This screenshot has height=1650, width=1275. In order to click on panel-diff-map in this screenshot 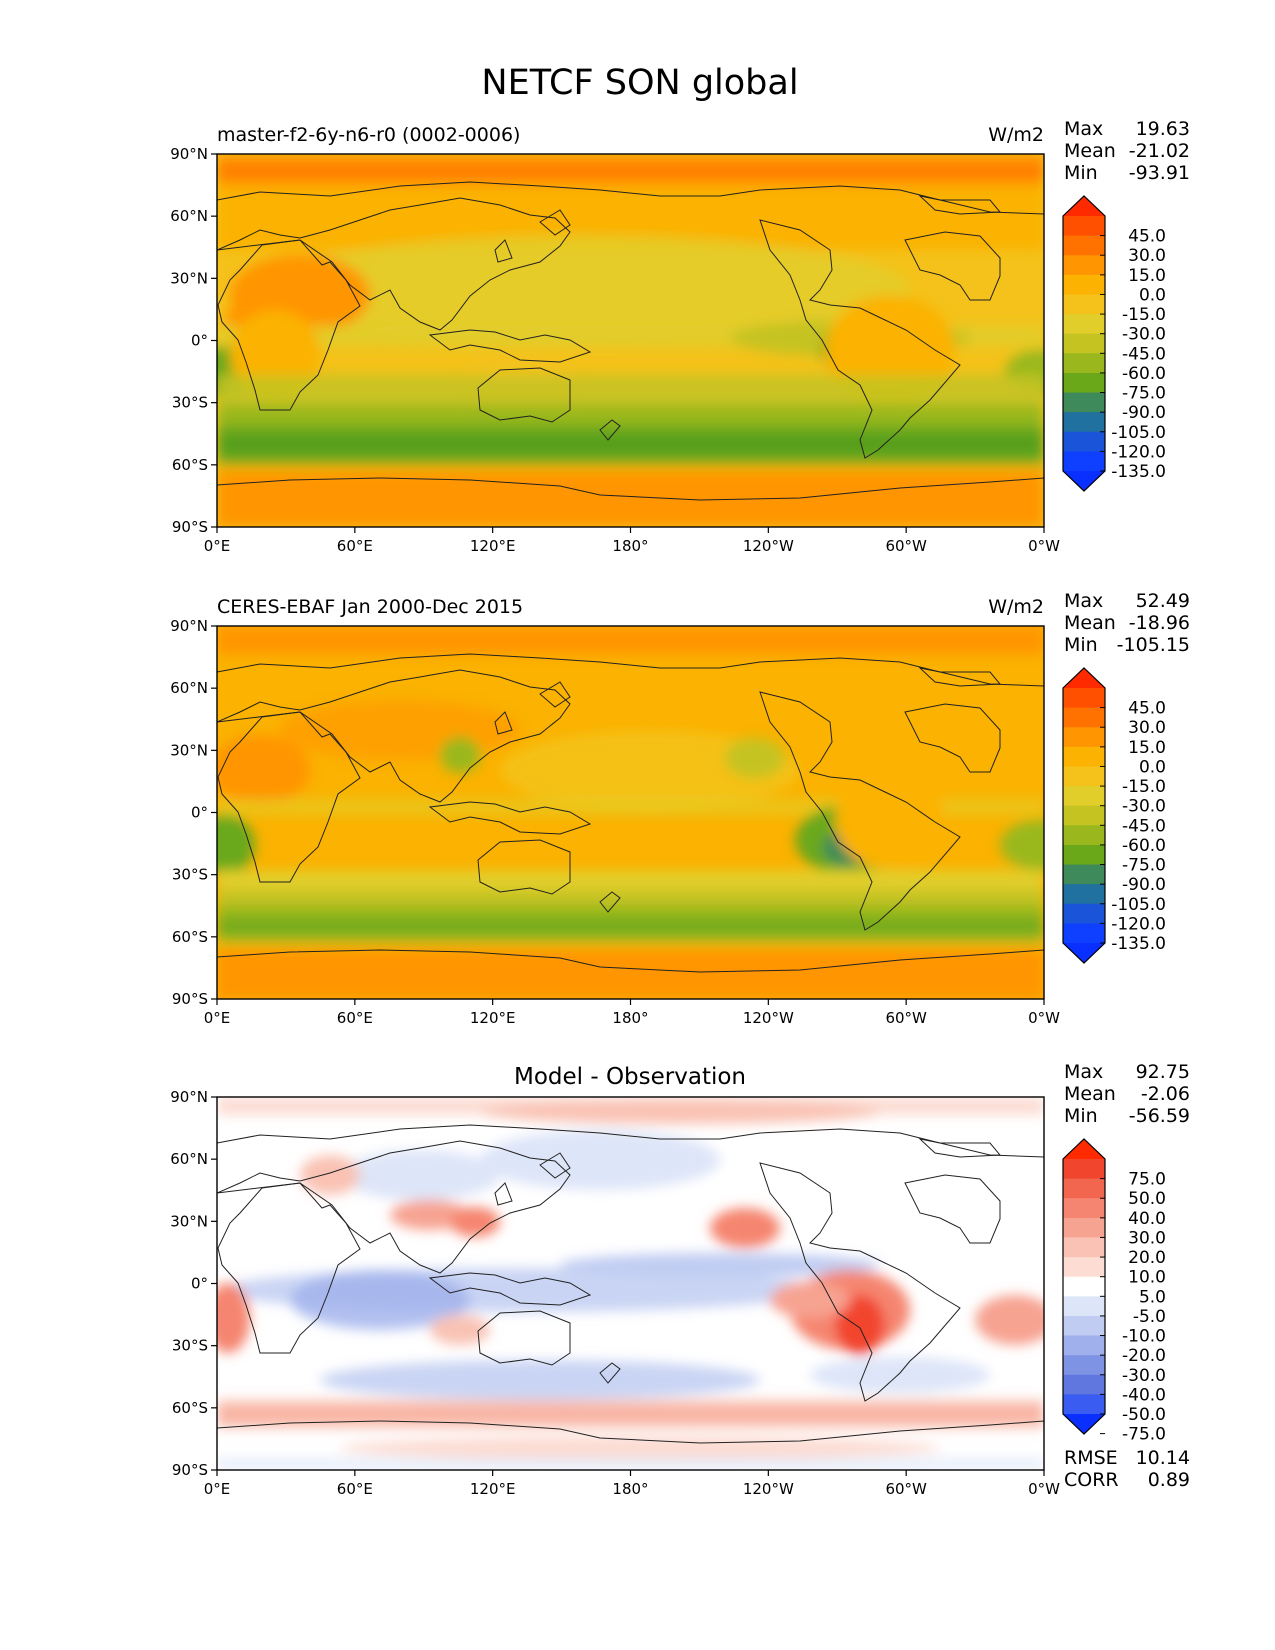, I will do `click(630, 1283)`.